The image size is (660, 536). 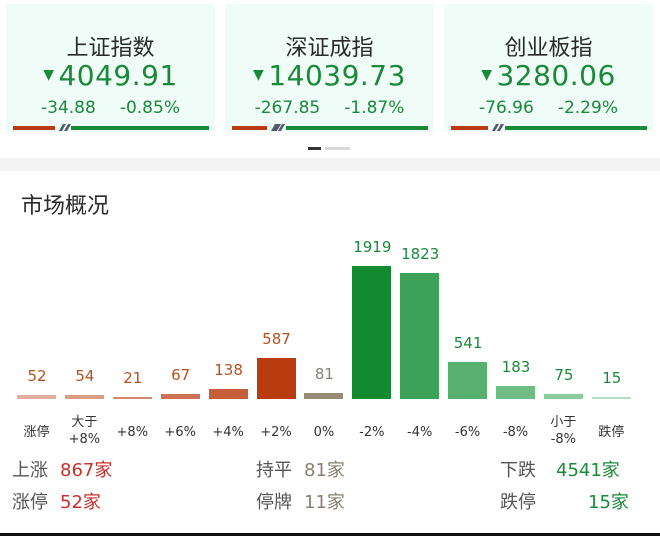 What do you see at coordinates (84, 431) in the screenshot?
I see `bar-category-label: 大于 +8%` at bounding box center [84, 431].